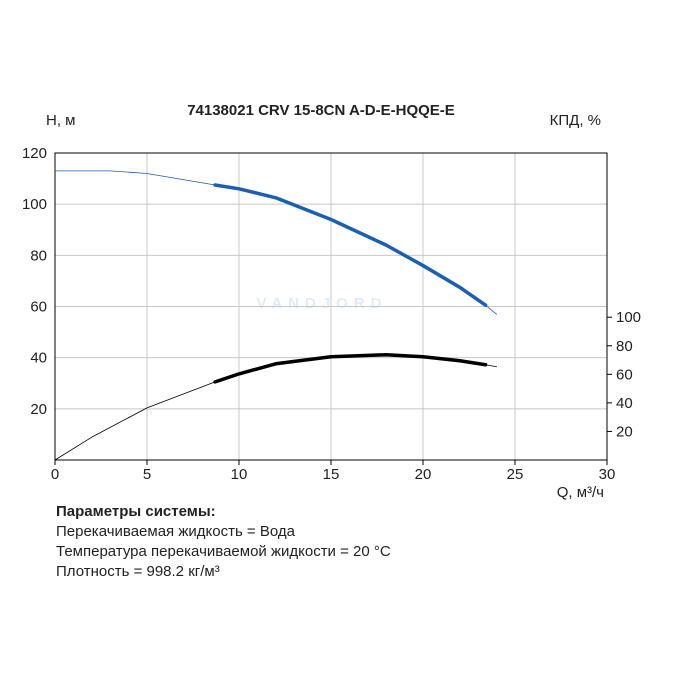  Describe the element at coordinates (175, 531) in the screenshot. I see `parameter-line: Перекачиваемая жидкость = Вода` at that location.